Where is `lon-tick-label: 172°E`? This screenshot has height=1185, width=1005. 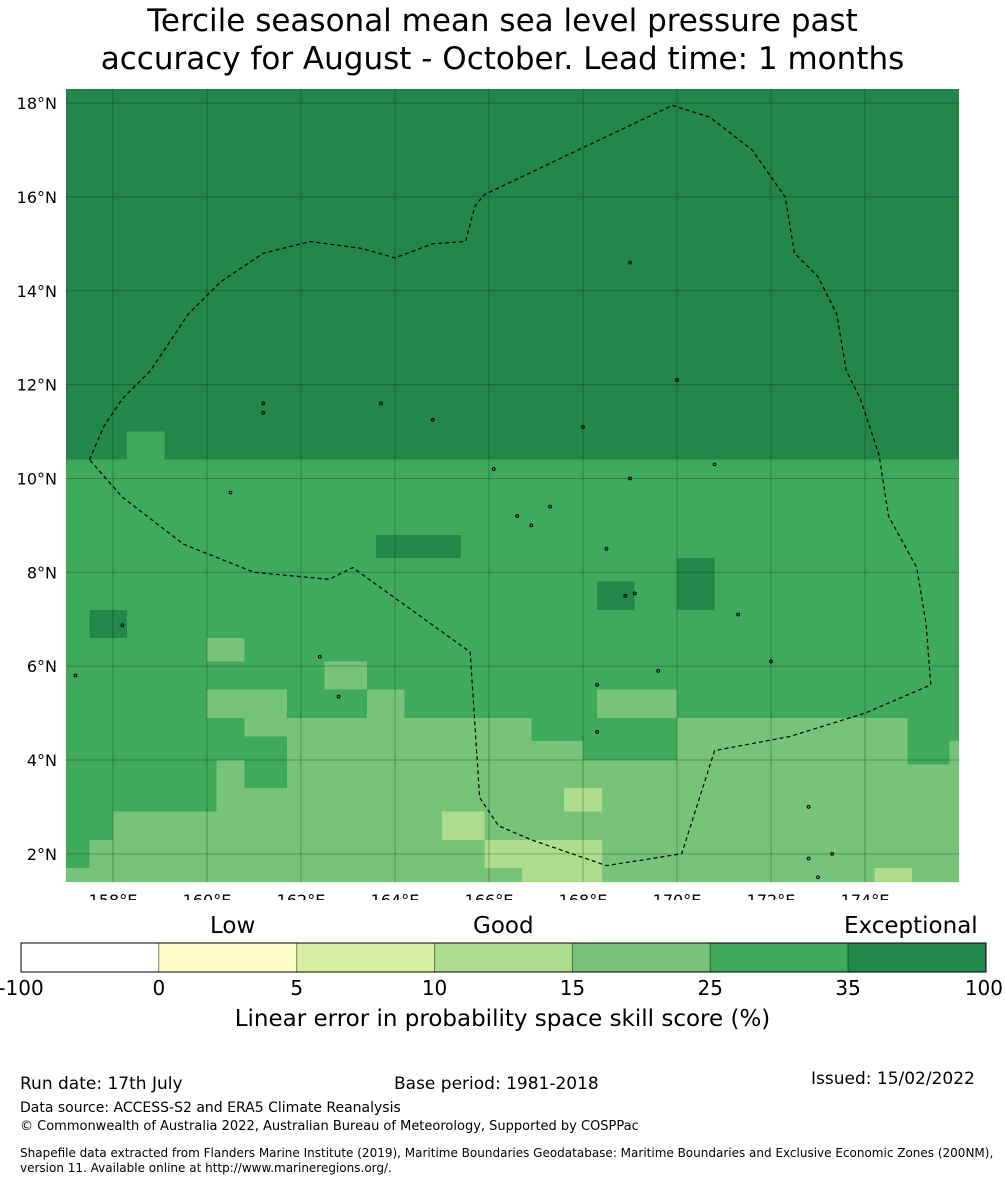
lon-tick-label: 172°E is located at coordinates (771, 895).